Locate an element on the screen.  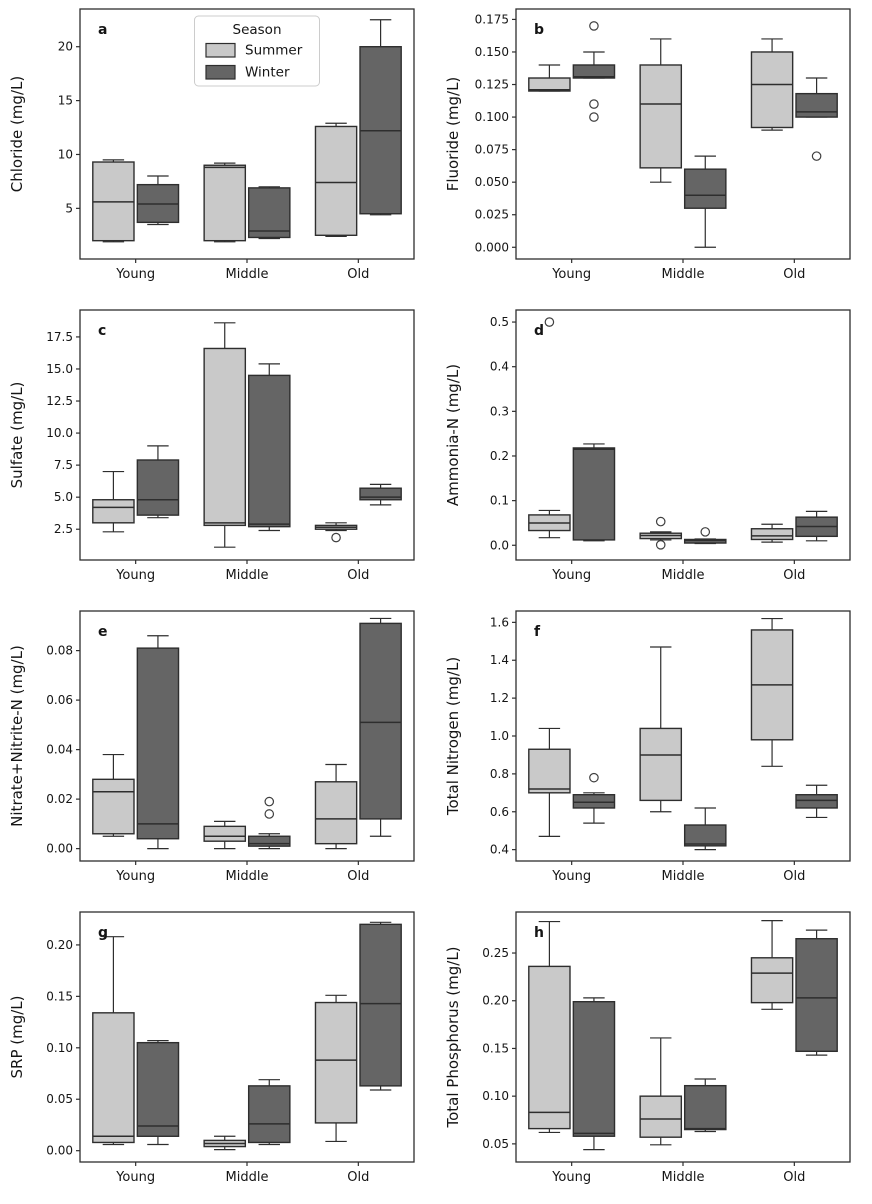
panel-c-letter: c is located at coordinates (102, 331).